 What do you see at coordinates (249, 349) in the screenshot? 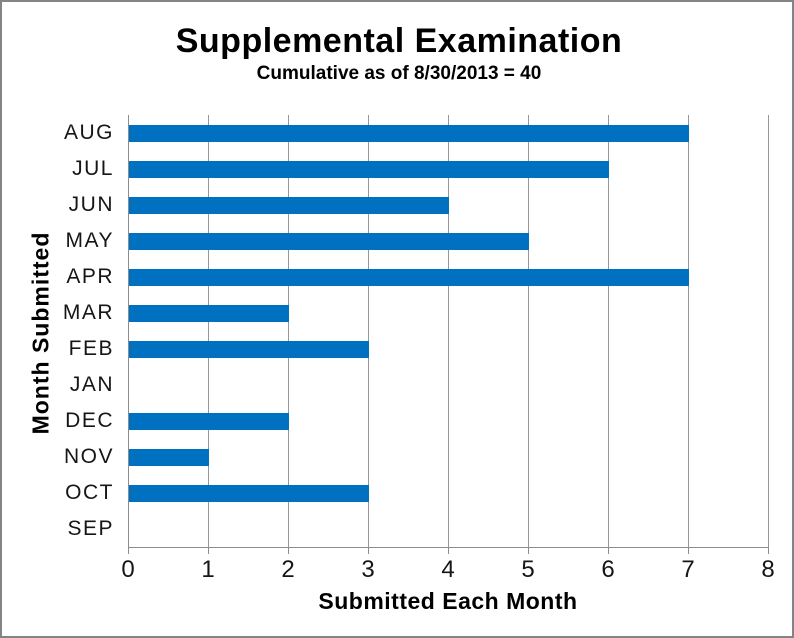
I see `bar-feb` at bounding box center [249, 349].